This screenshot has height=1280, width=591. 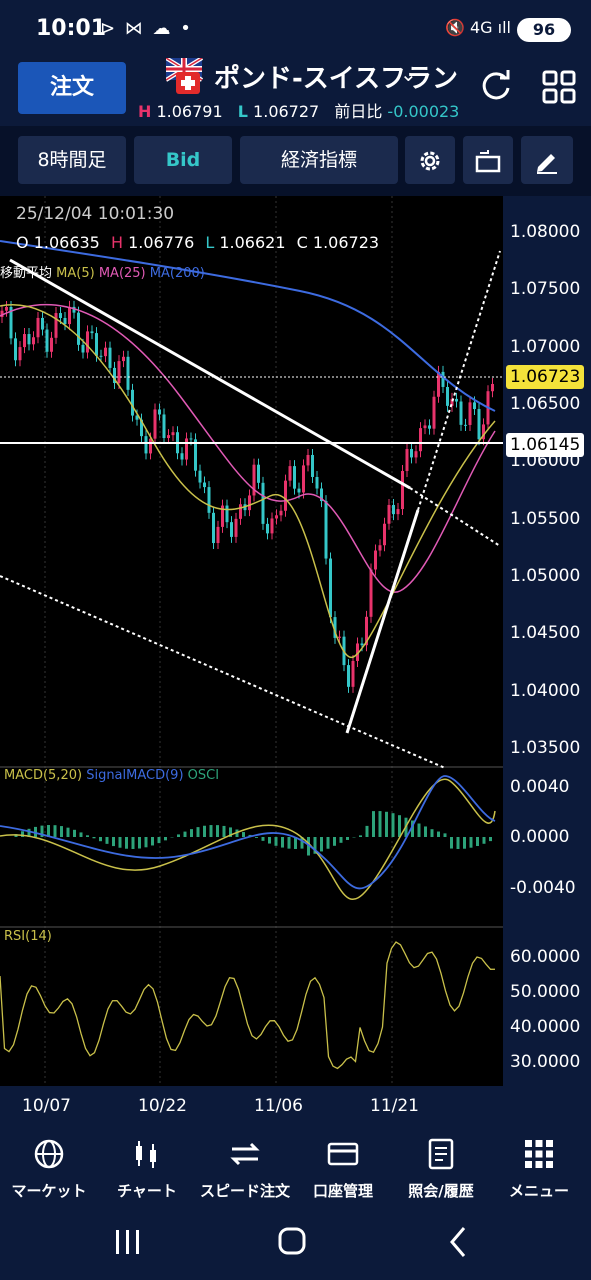 What do you see at coordinates (210, 242) in the screenshot?
I see `low-label: L` at bounding box center [210, 242].